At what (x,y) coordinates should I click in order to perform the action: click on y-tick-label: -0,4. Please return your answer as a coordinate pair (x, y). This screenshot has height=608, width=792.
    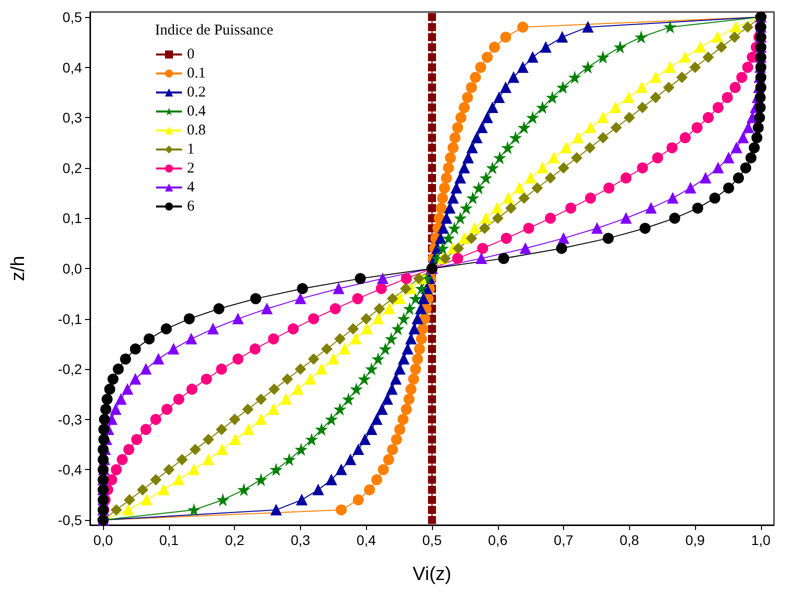
    Looking at the image, I should click on (70, 470).